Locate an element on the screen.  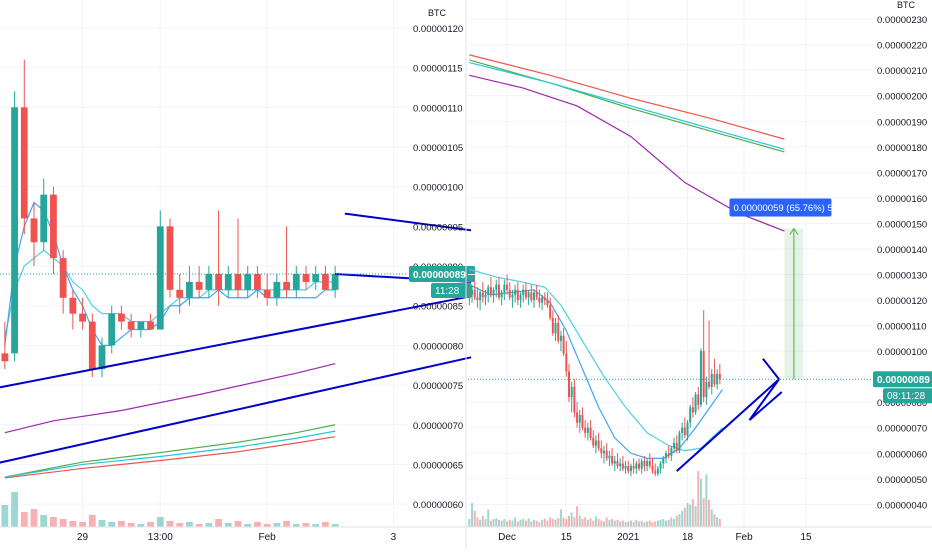
y-tick-label: 0.00000120 is located at coordinates (438, 29).